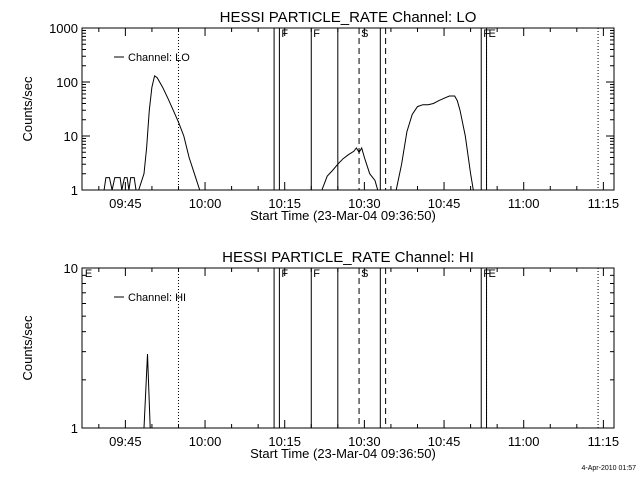 This screenshot has height=480, width=640. Describe the element at coordinates (609, 468) in the screenshot. I see `timestamp: 4-Apr-2010 01:57` at that location.